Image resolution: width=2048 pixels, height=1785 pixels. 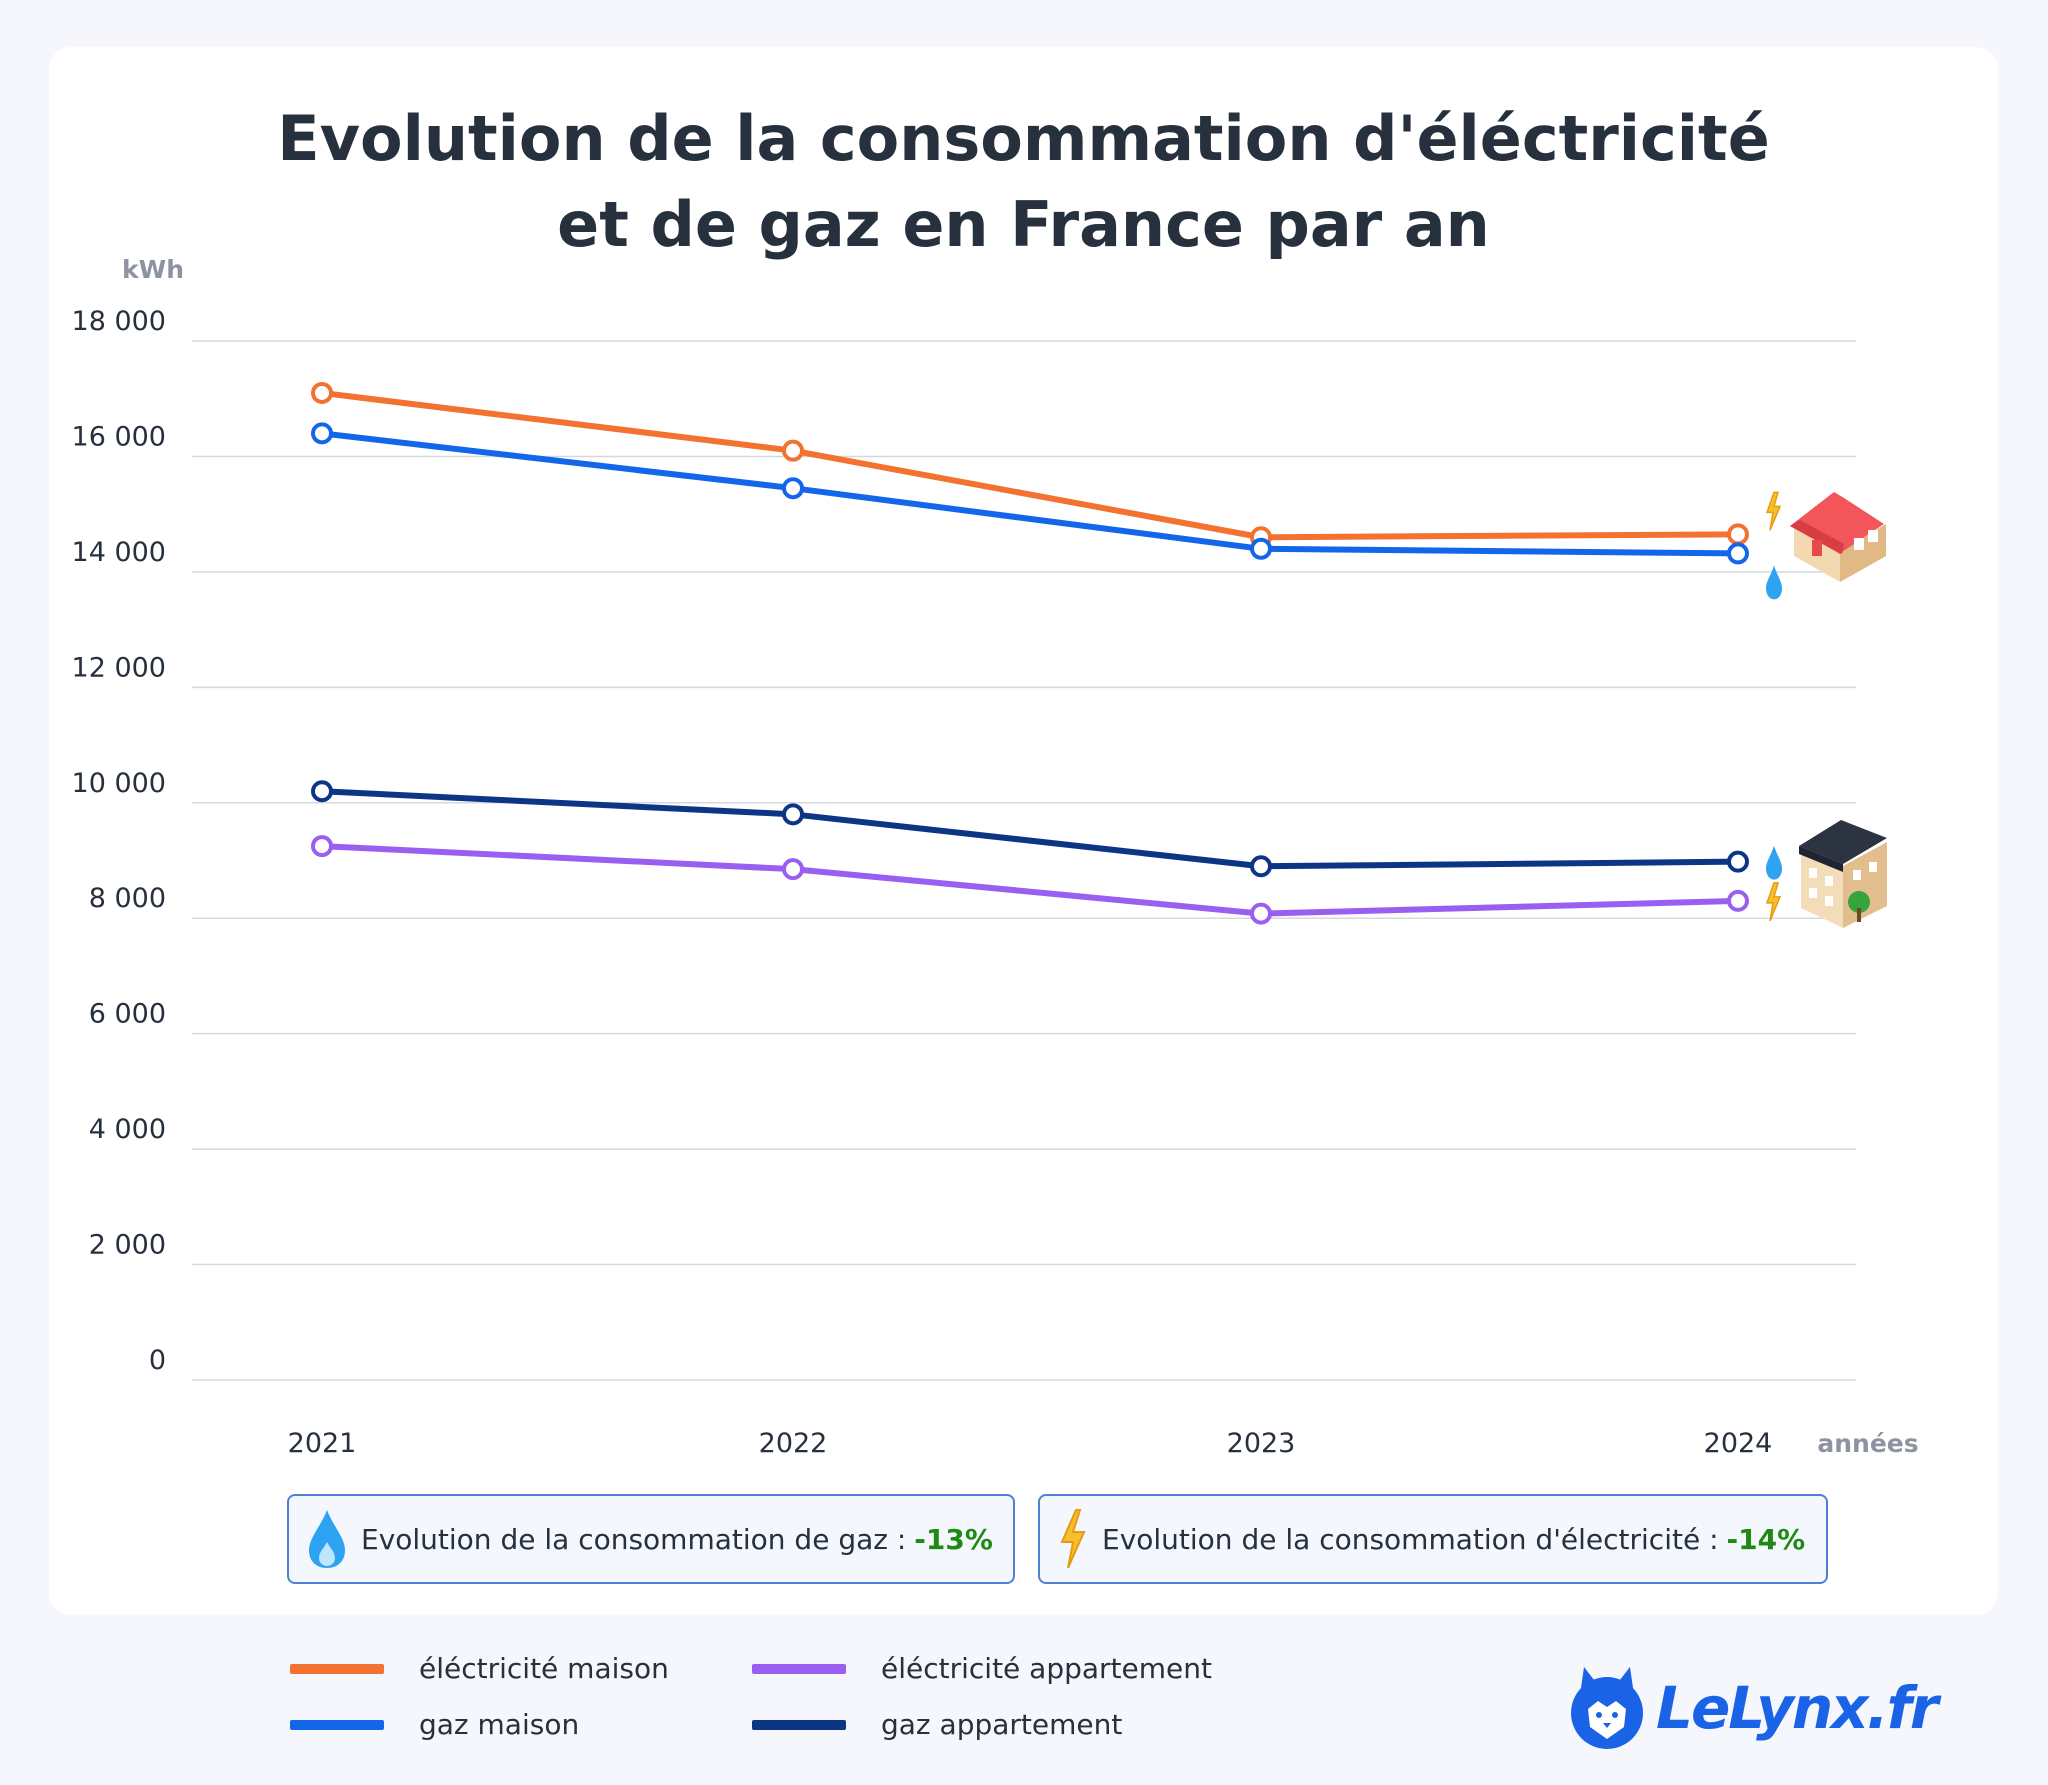 What do you see at coordinates (1867, 1443) in the screenshot?
I see `x-axis-label: années` at bounding box center [1867, 1443].